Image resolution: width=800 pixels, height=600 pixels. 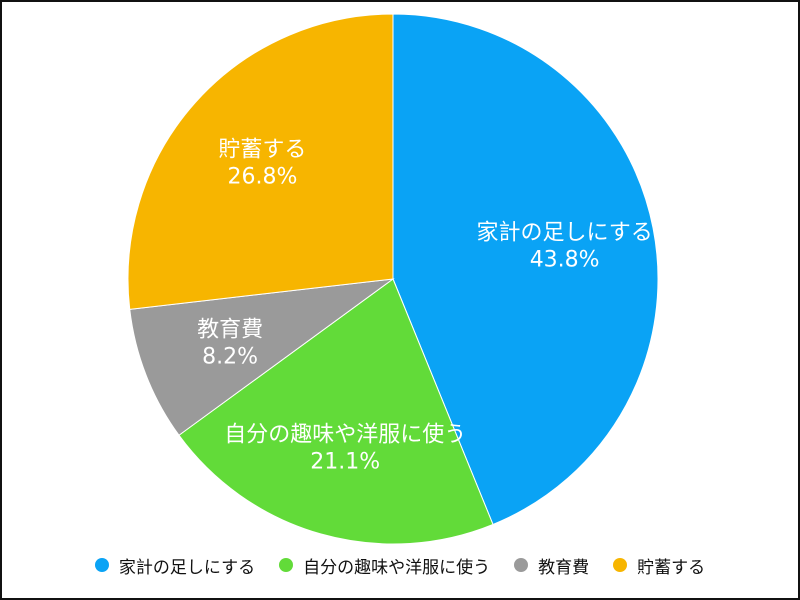 What do you see at coordinates (671, 567) in the screenshot?
I see `legend-label-3: 貯蓄する` at bounding box center [671, 567].